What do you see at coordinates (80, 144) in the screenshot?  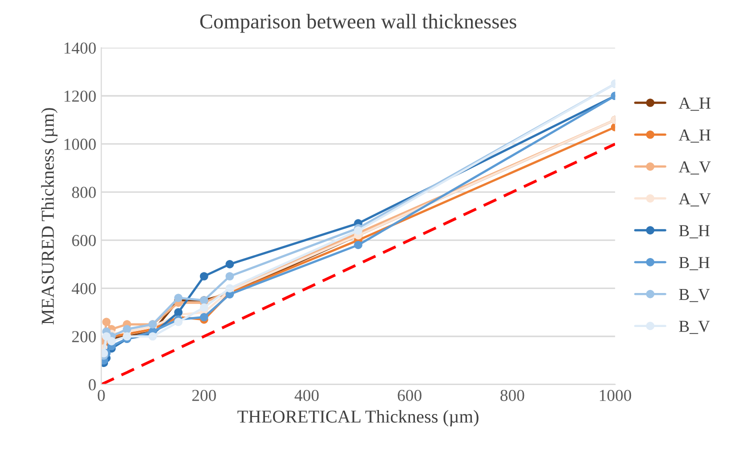 I see `y-tick-label: 1000` at bounding box center [80, 144].